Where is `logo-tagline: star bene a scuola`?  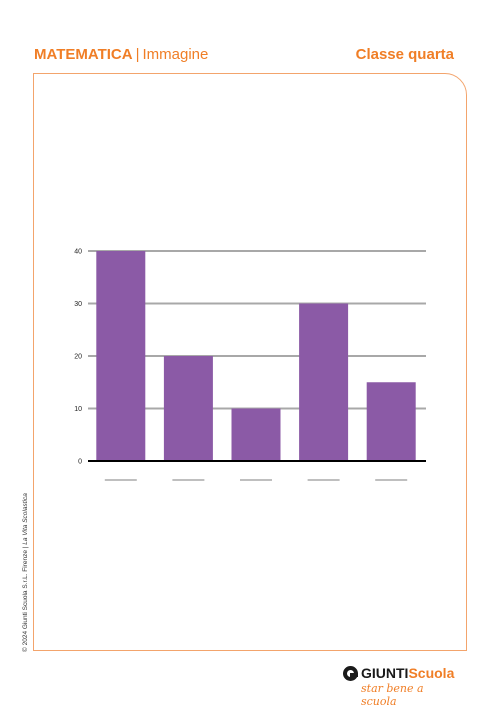 logo-tagline: star bene a scuola is located at coordinates (392, 695).